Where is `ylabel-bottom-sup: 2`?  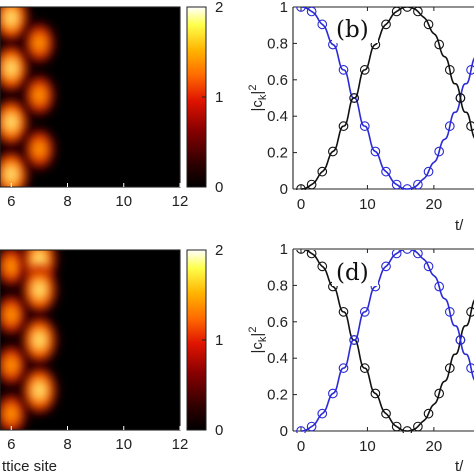 ylabel-bottom-sup: 2 is located at coordinates (253, 330).